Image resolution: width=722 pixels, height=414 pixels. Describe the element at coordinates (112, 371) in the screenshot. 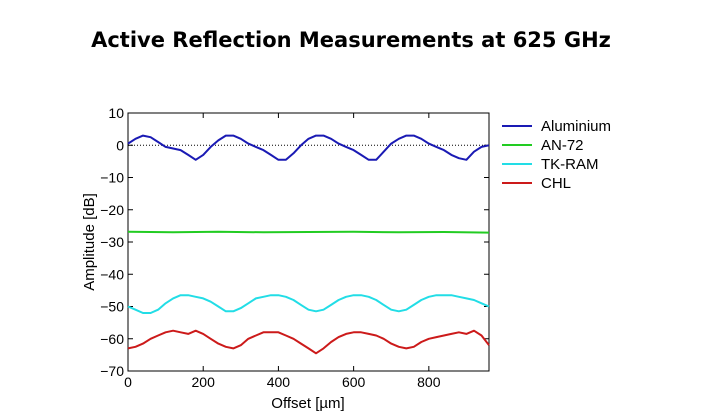

I see `y-tick-label: −70` at that location.